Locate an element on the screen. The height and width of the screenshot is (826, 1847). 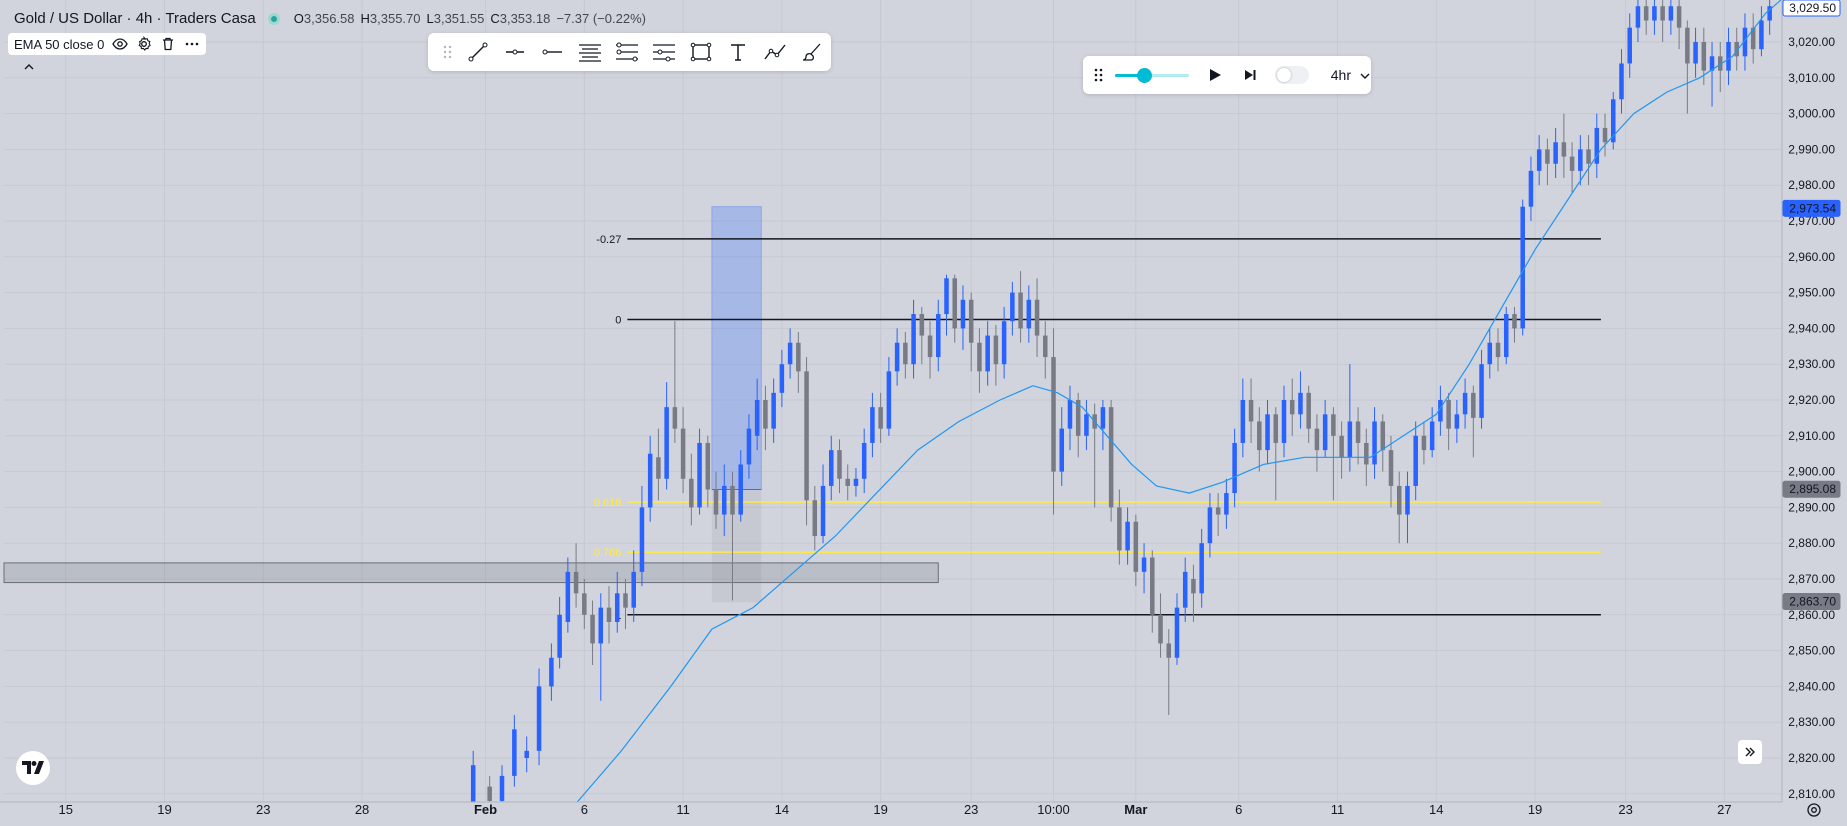
trash-icon is located at coordinates (168, 44).